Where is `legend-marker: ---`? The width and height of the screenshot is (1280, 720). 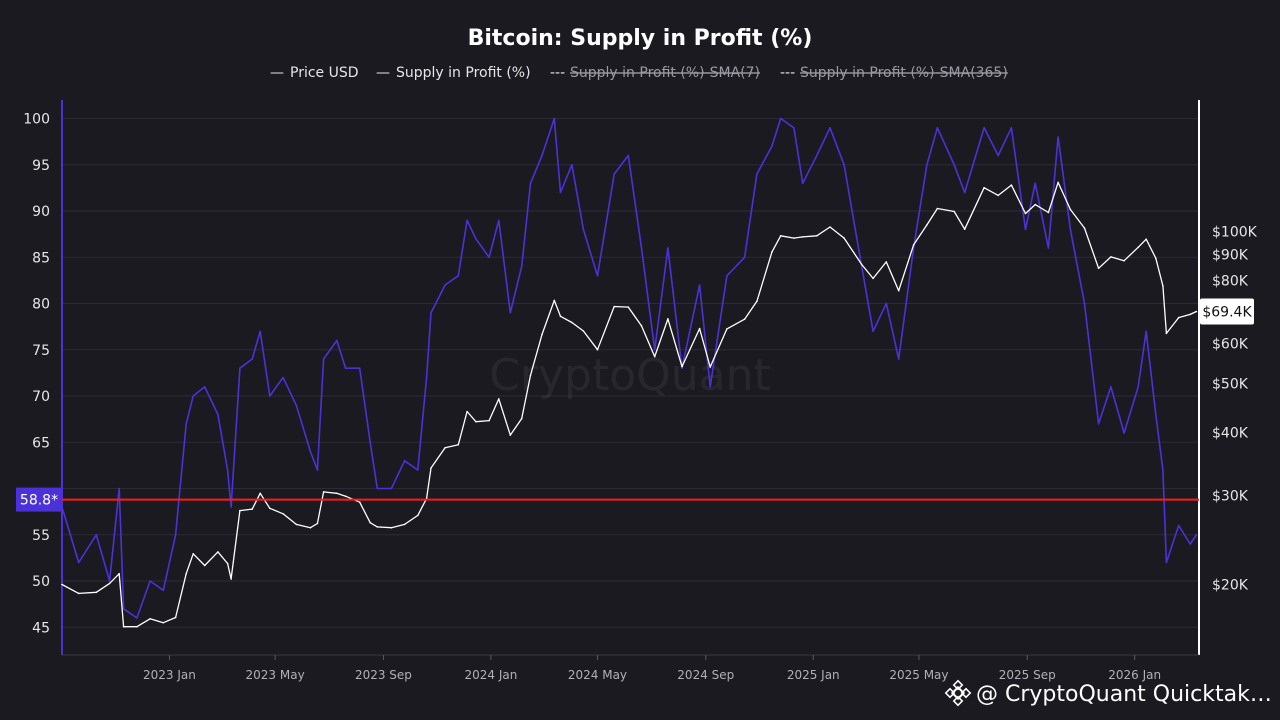
legend-marker: --- is located at coordinates (787, 73).